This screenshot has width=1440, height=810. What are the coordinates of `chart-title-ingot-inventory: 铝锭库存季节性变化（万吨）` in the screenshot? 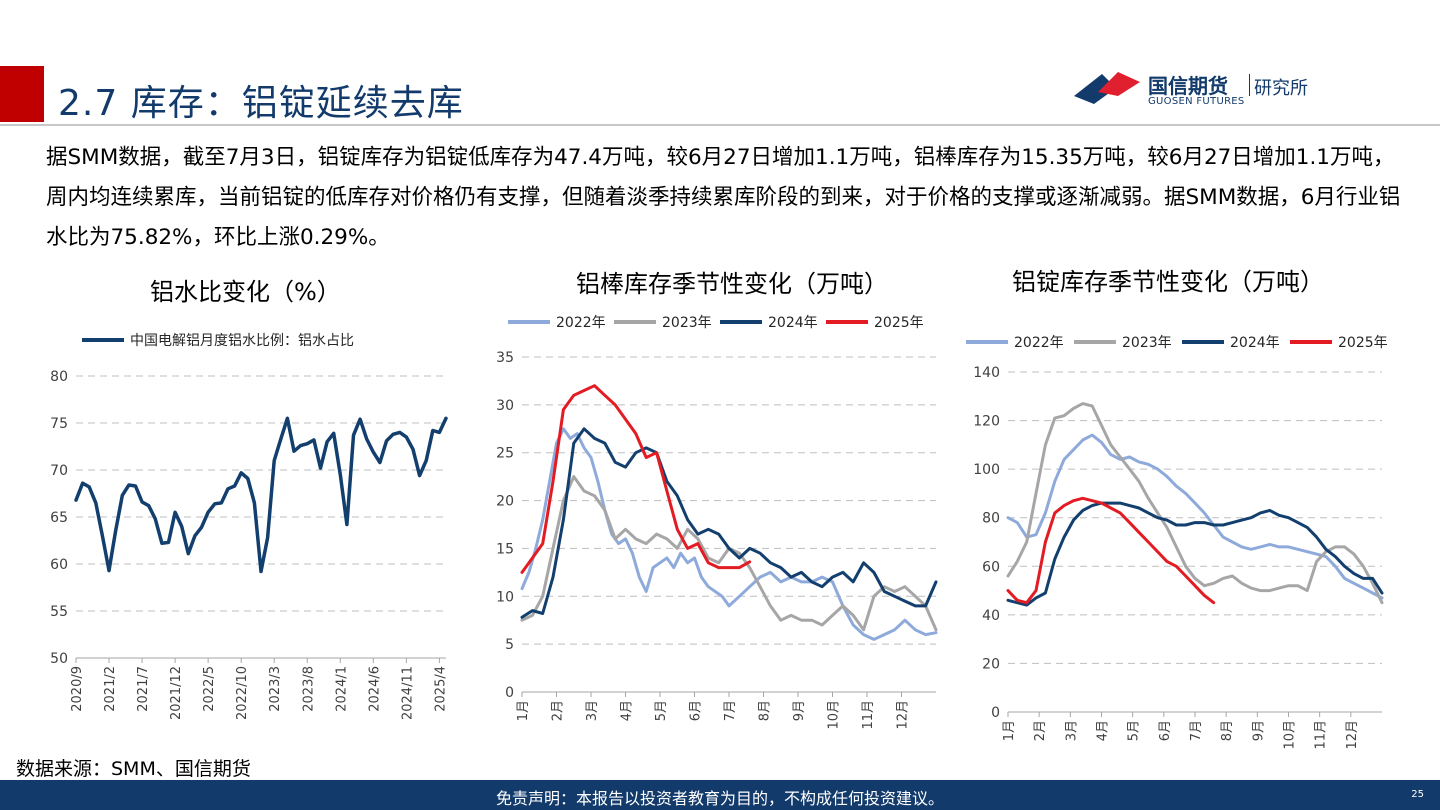 It's located at (1168, 282).